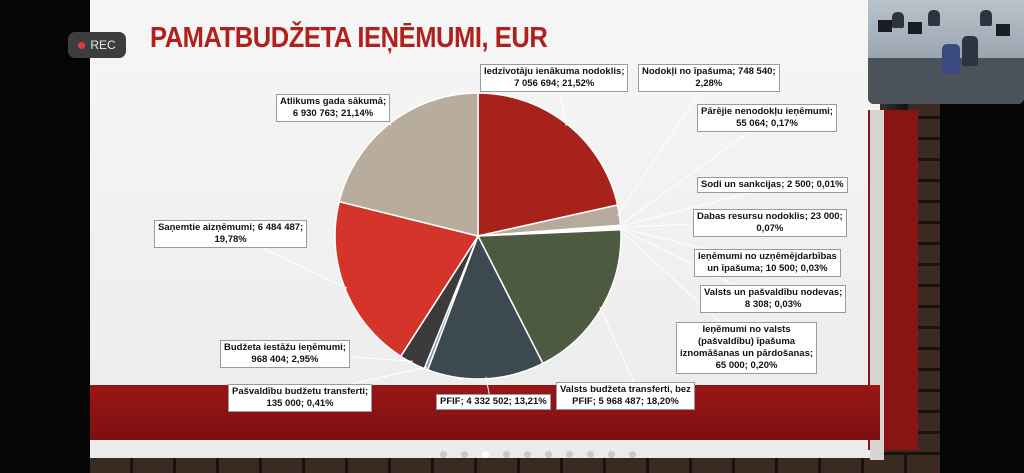 This screenshot has width=1024, height=473. I want to click on label-line: 8 308; 0,03%, so click(773, 304).